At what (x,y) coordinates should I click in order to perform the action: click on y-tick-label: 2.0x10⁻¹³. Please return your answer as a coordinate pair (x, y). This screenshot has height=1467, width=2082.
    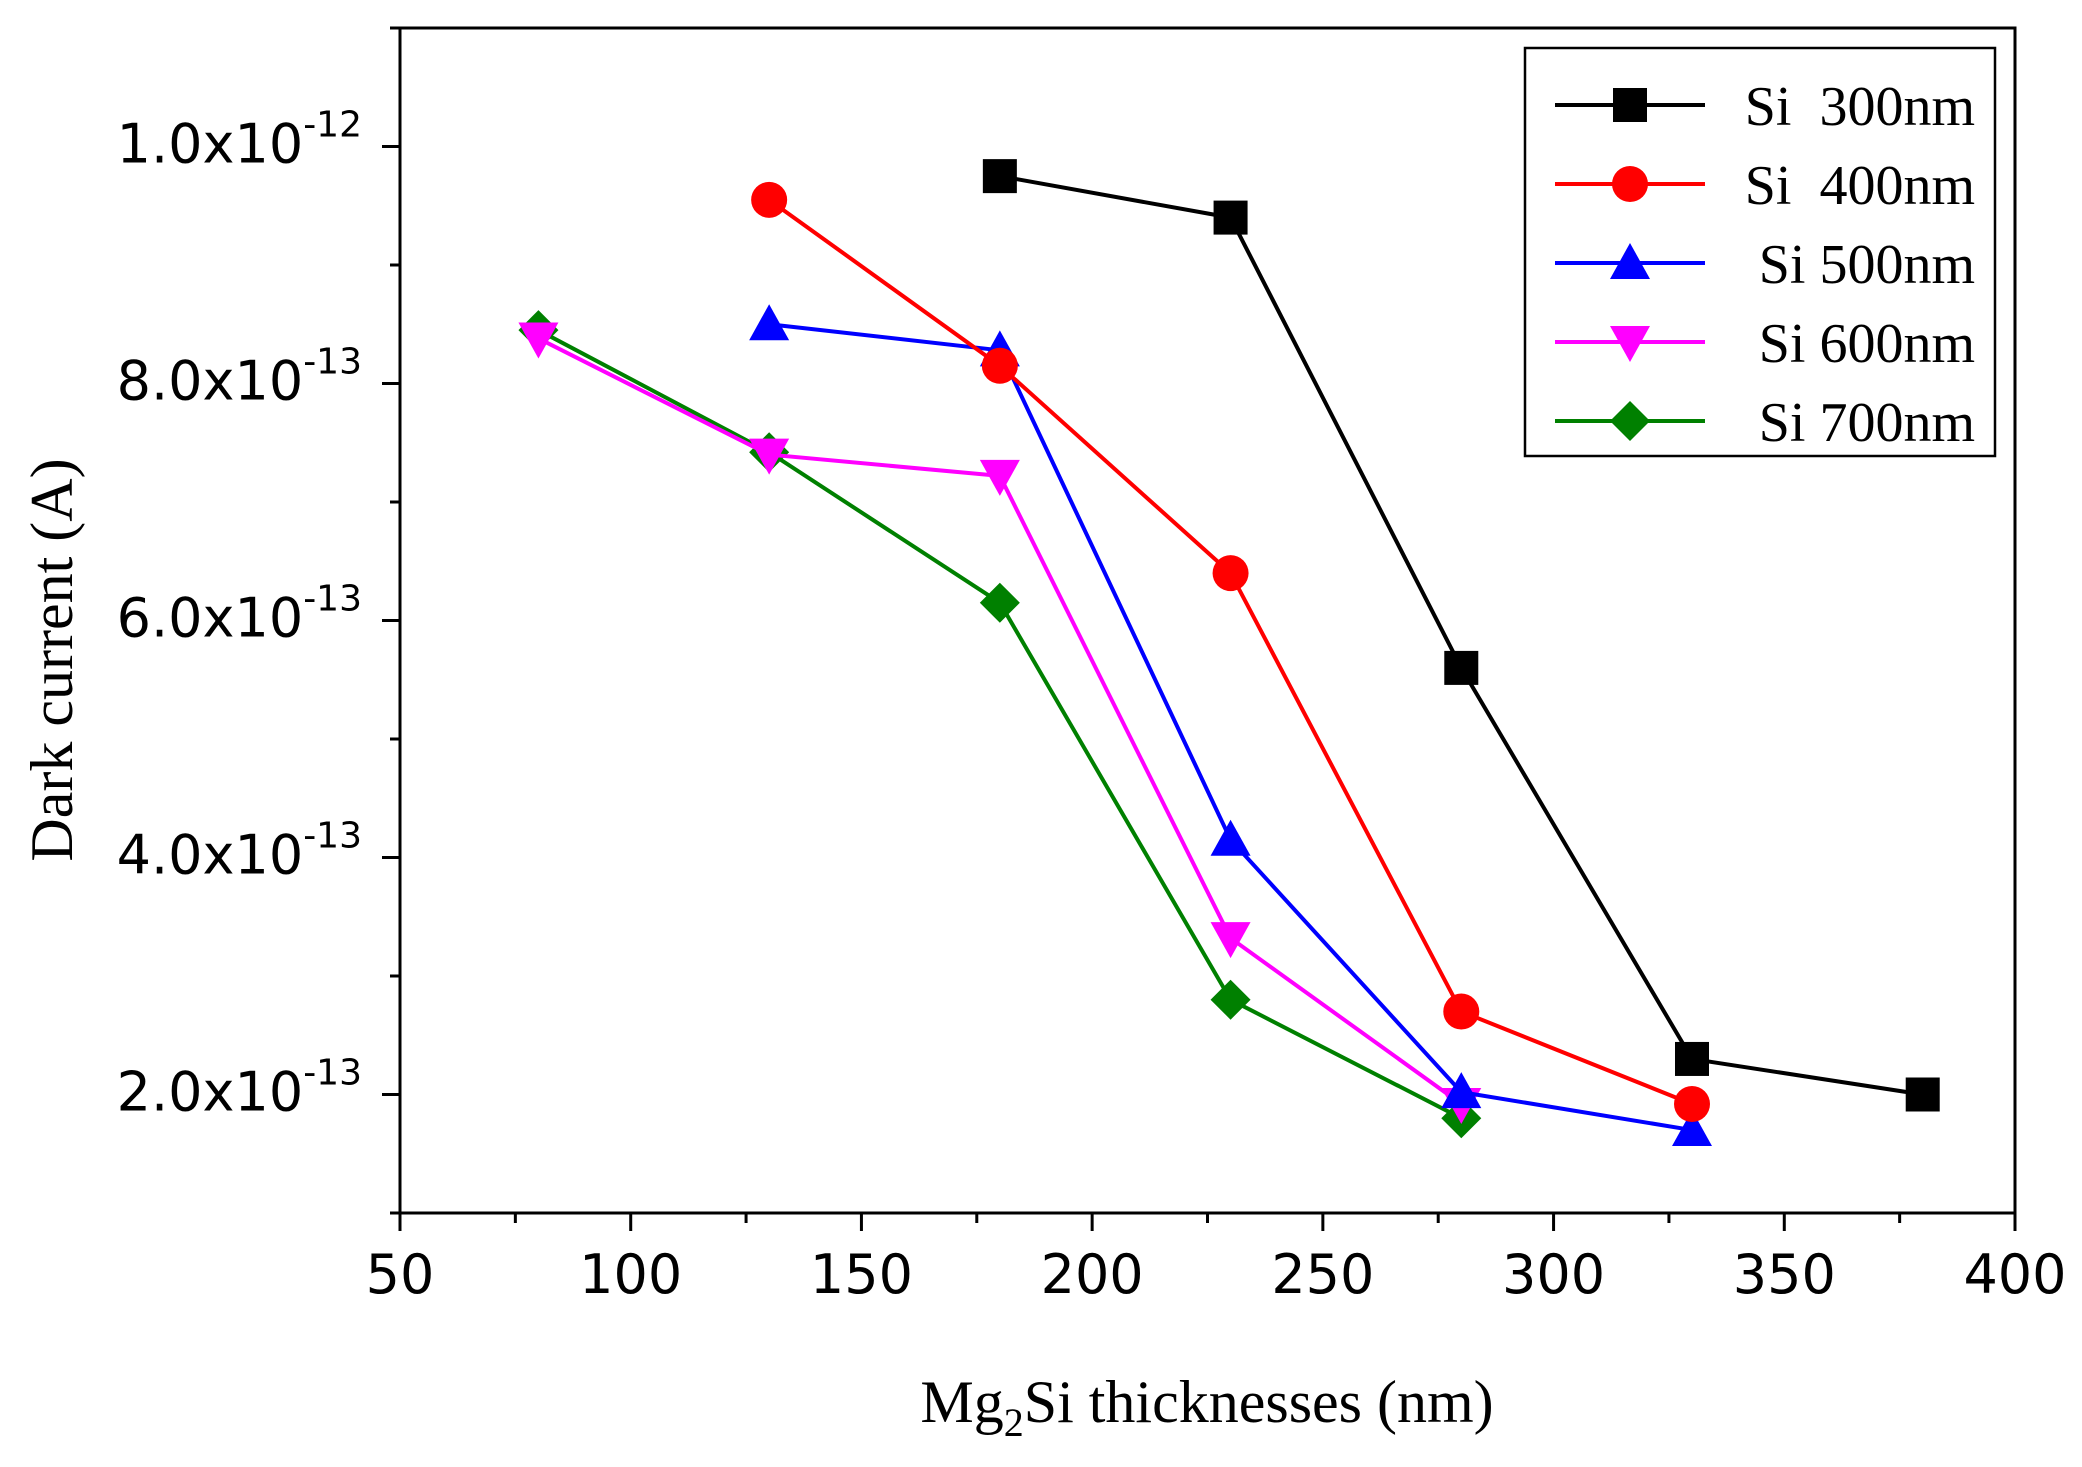
    Looking at the image, I should click on (239, 1088).